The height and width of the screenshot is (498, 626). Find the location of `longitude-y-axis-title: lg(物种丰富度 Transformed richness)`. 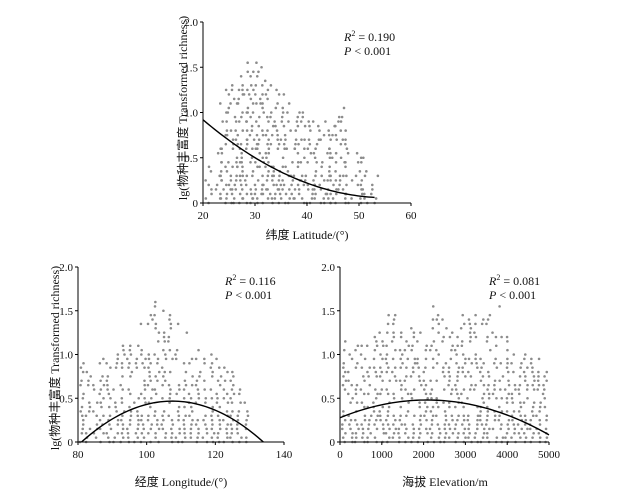

longitude-y-axis-title: lg(物种丰富度 Transformed richness) is located at coordinates (54, 358).